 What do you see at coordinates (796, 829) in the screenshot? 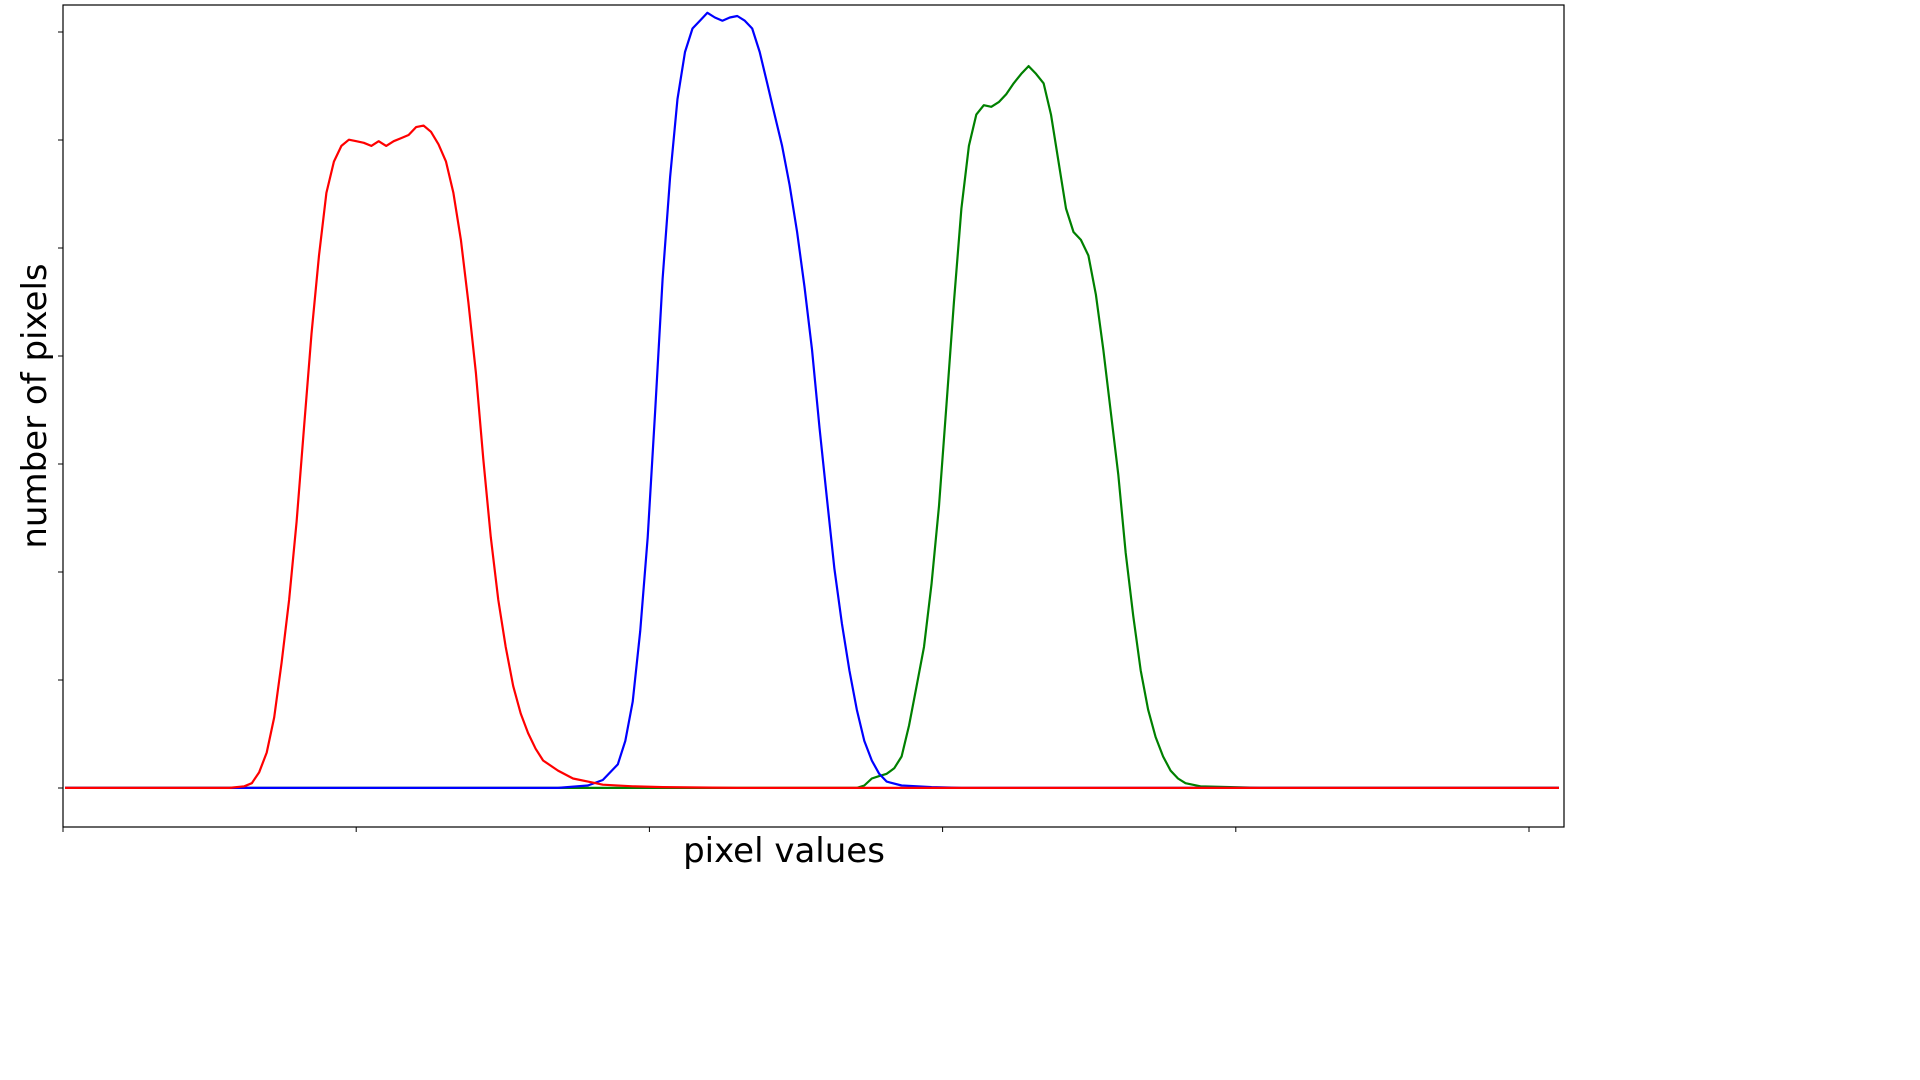
I see `x-axis-ticks` at bounding box center [796, 829].